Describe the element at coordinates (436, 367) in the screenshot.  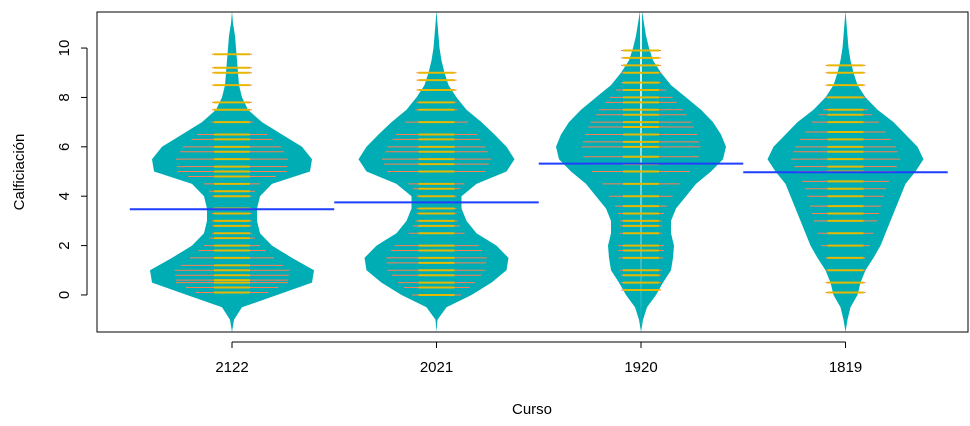
I see `x-tick-label: 2021` at that location.